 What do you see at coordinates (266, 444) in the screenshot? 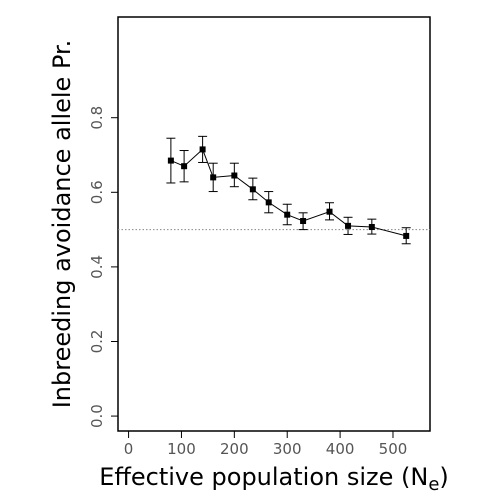
I see `x-axis: 0 100 200 300 400 500` at bounding box center [266, 444].